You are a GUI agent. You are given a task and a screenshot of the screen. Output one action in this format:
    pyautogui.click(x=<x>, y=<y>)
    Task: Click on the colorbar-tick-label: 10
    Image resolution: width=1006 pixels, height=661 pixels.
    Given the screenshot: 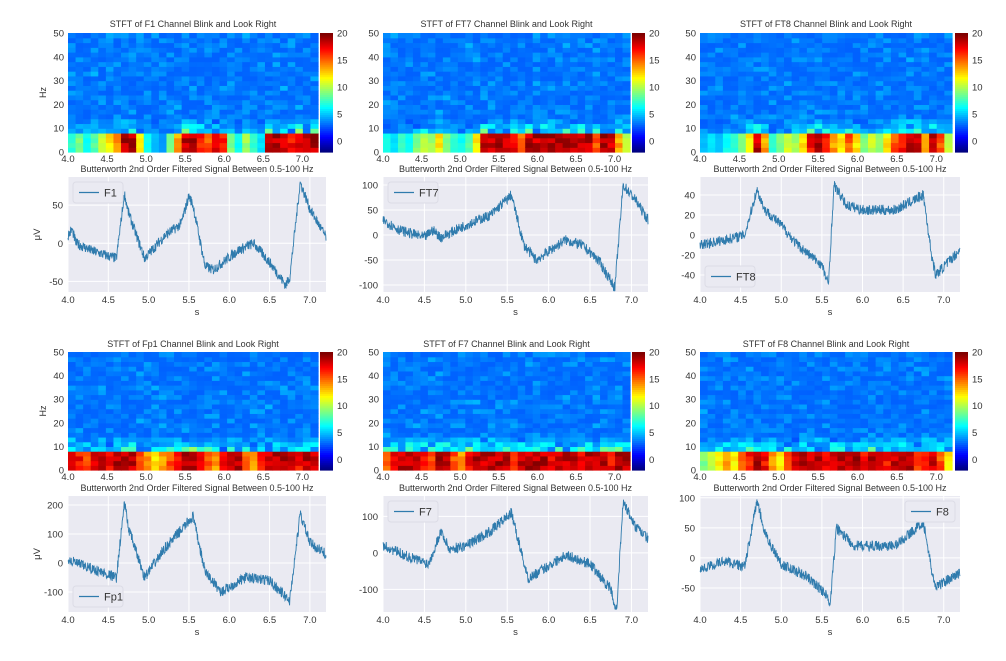 What is the action you would take?
    pyautogui.click(x=342, y=406)
    